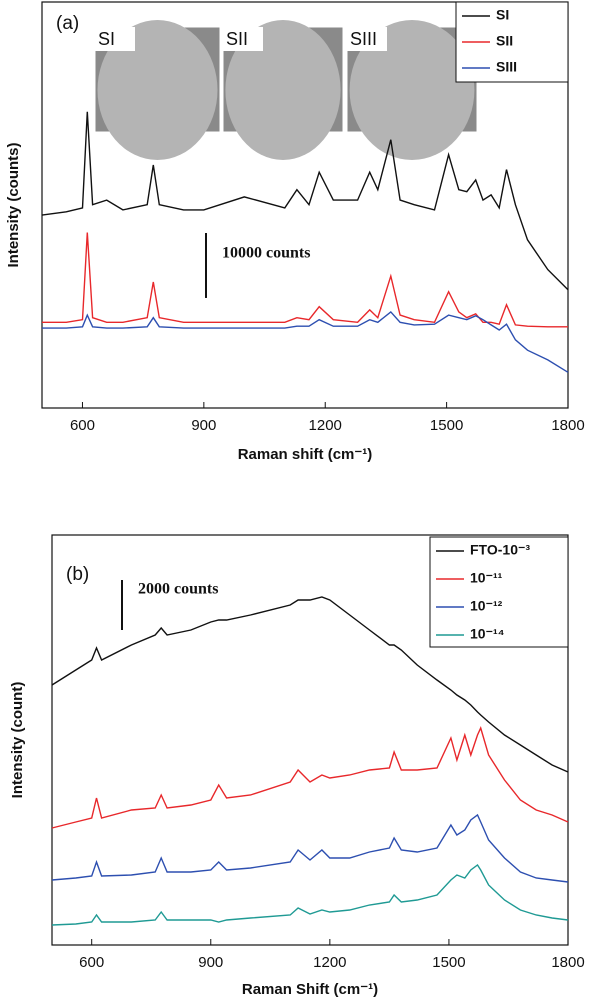 The height and width of the screenshot is (1003, 590). I want to click on x-axis-label: Raman Shift (cm⁻¹), so click(310, 989).